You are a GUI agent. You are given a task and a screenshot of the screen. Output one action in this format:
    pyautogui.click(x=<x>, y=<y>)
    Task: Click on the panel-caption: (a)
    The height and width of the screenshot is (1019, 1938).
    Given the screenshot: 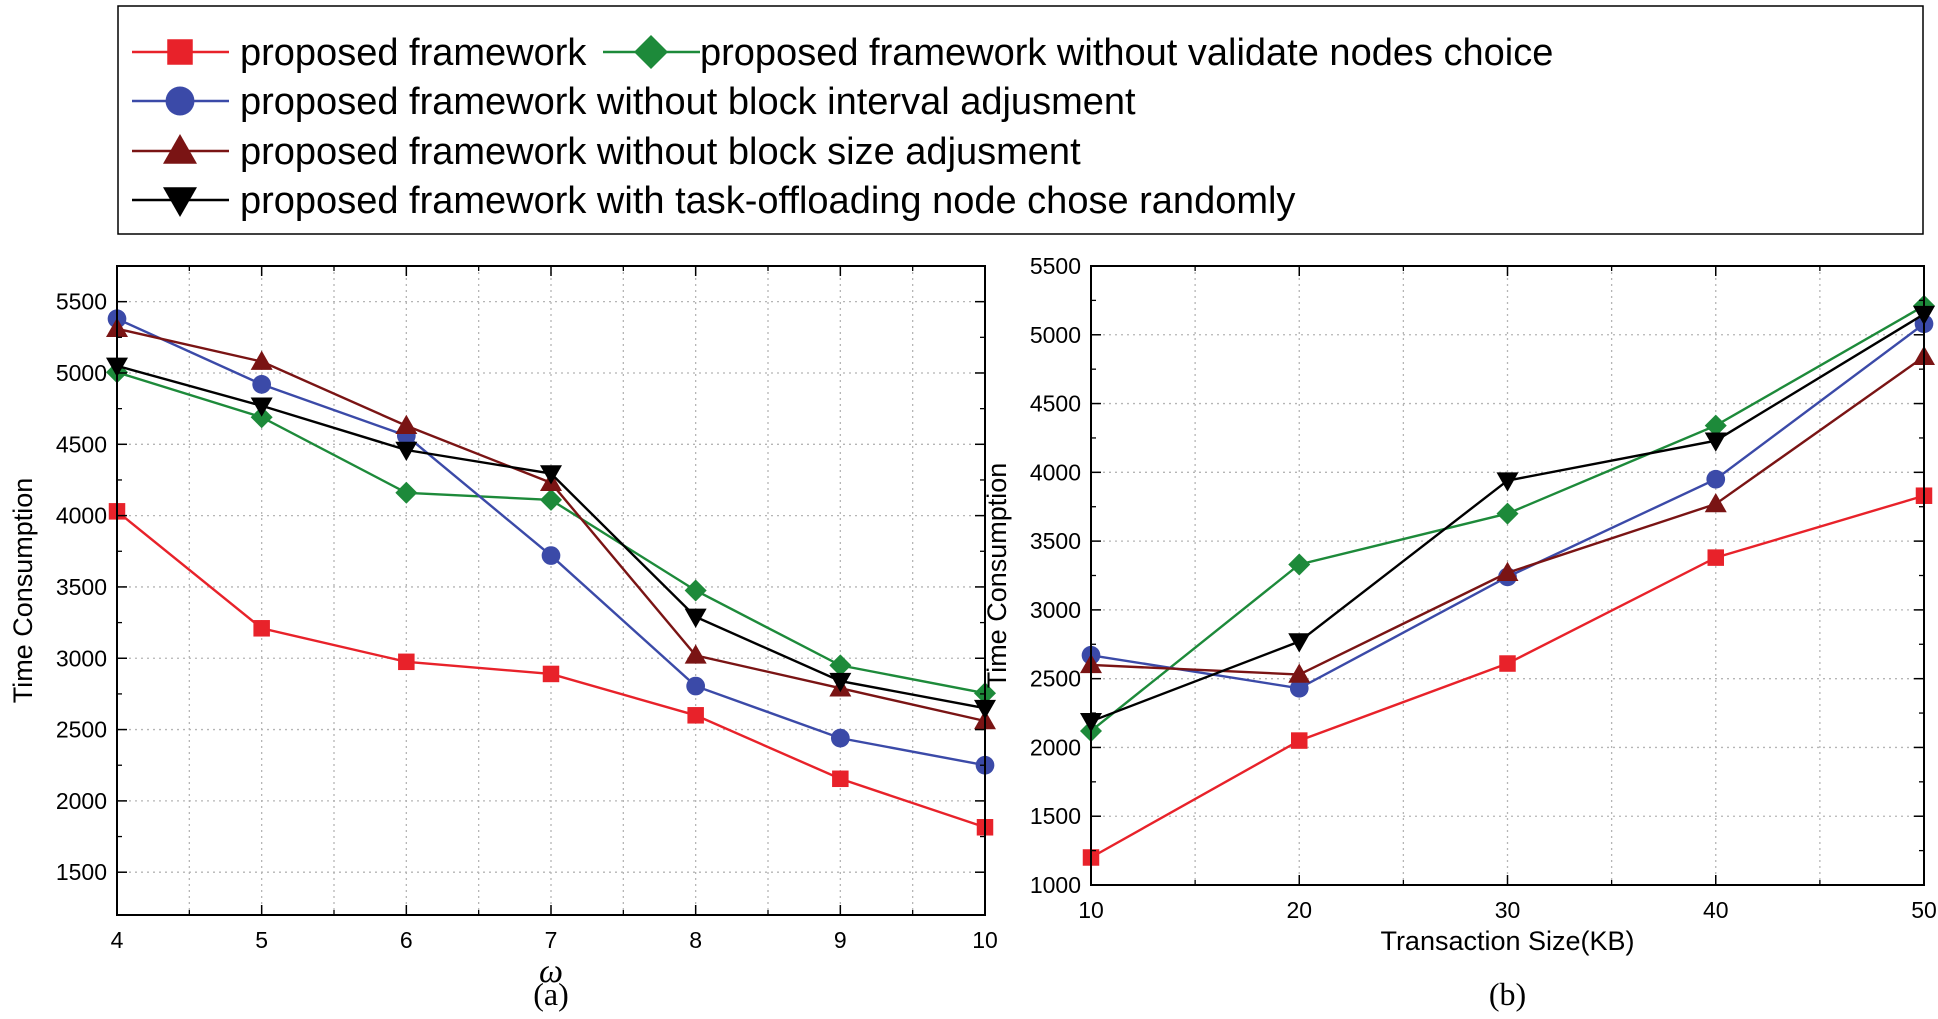 What is the action you would take?
    pyautogui.click(x=551, y=994)
    